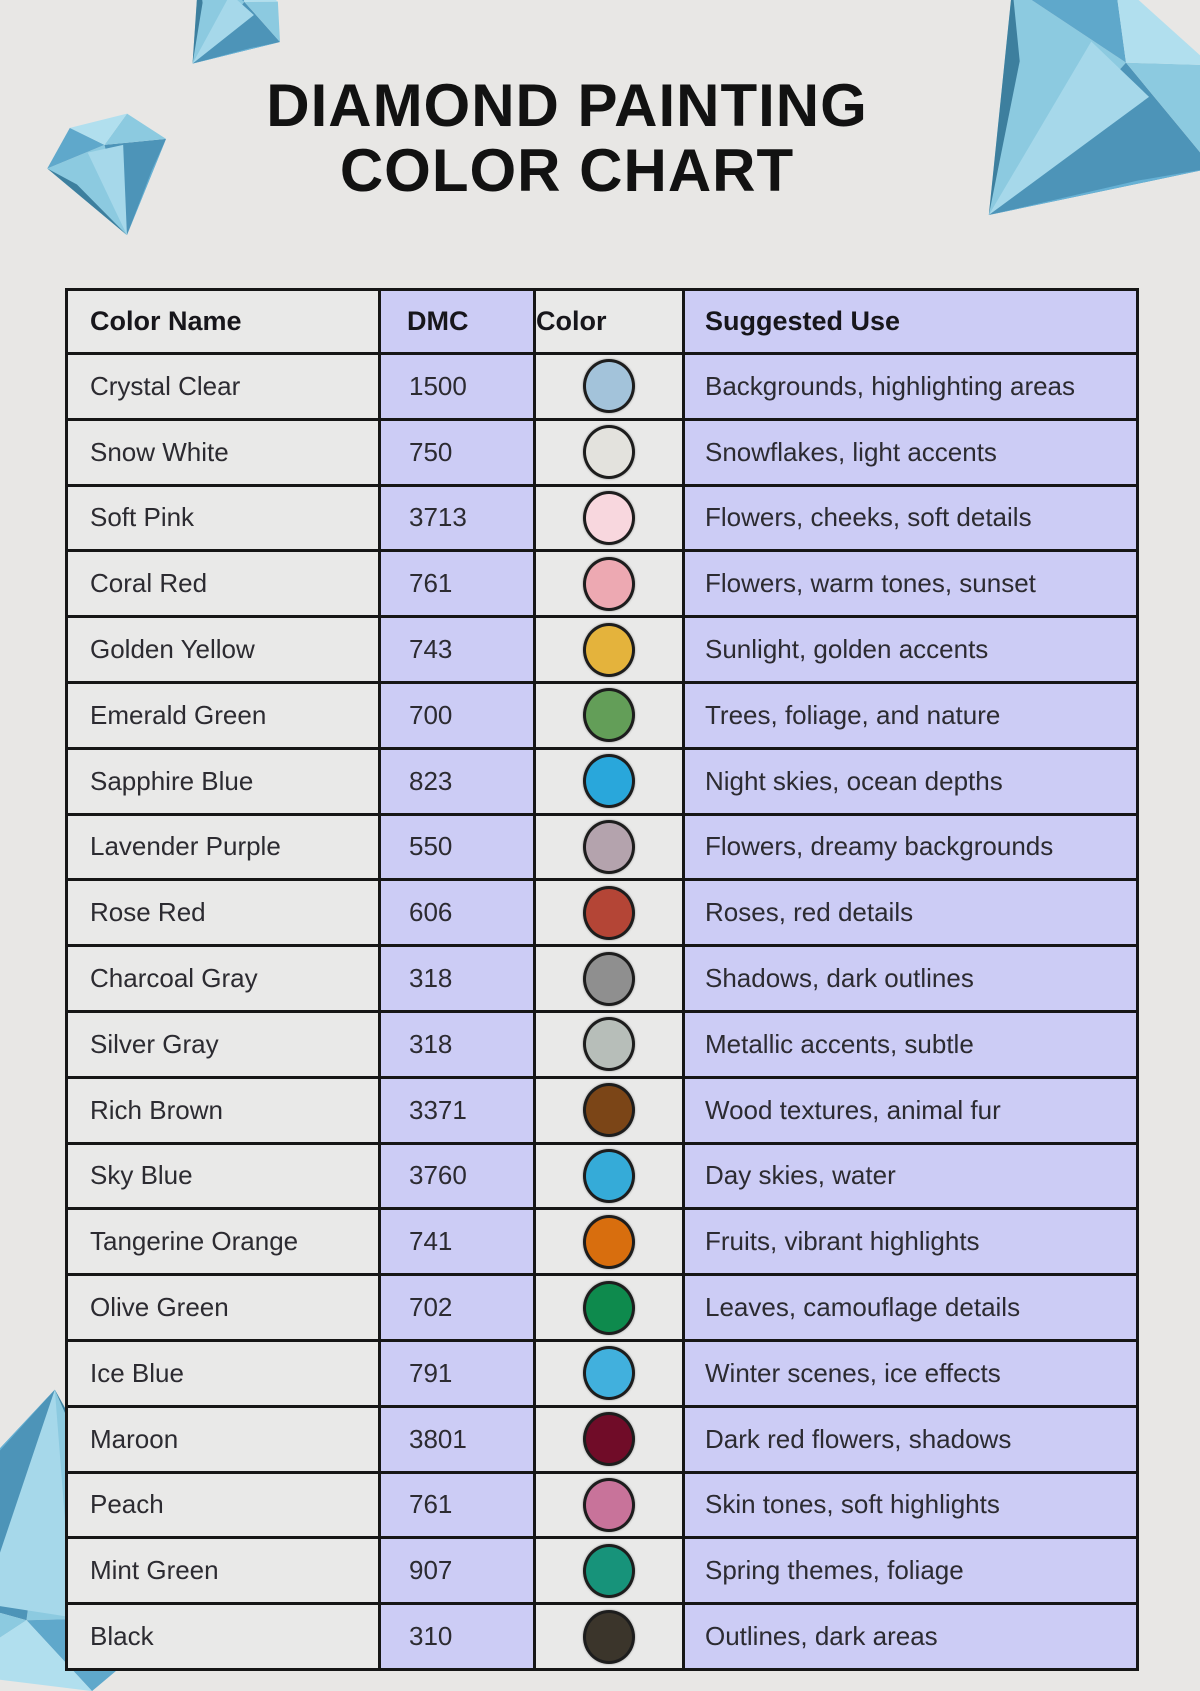 The height and width of the screenshot is (1691, 1200). Describe the element at coordinates (223, 978) in the screenshot. I see `color-name-cell: Charcoal Gray` at that location.